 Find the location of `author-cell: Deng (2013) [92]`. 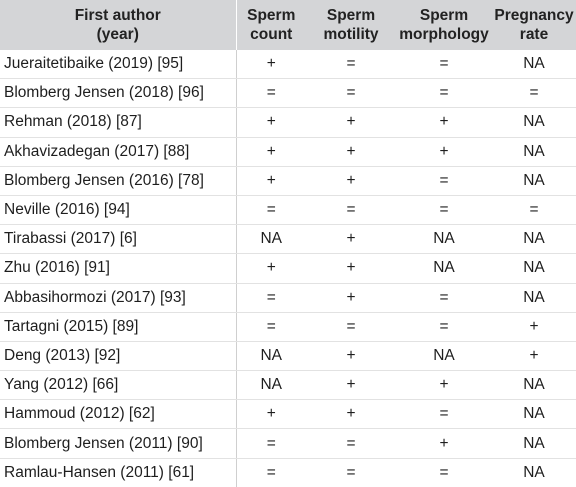

author-cell: Deng (2013) [92] is located at coordinates (118, 356).